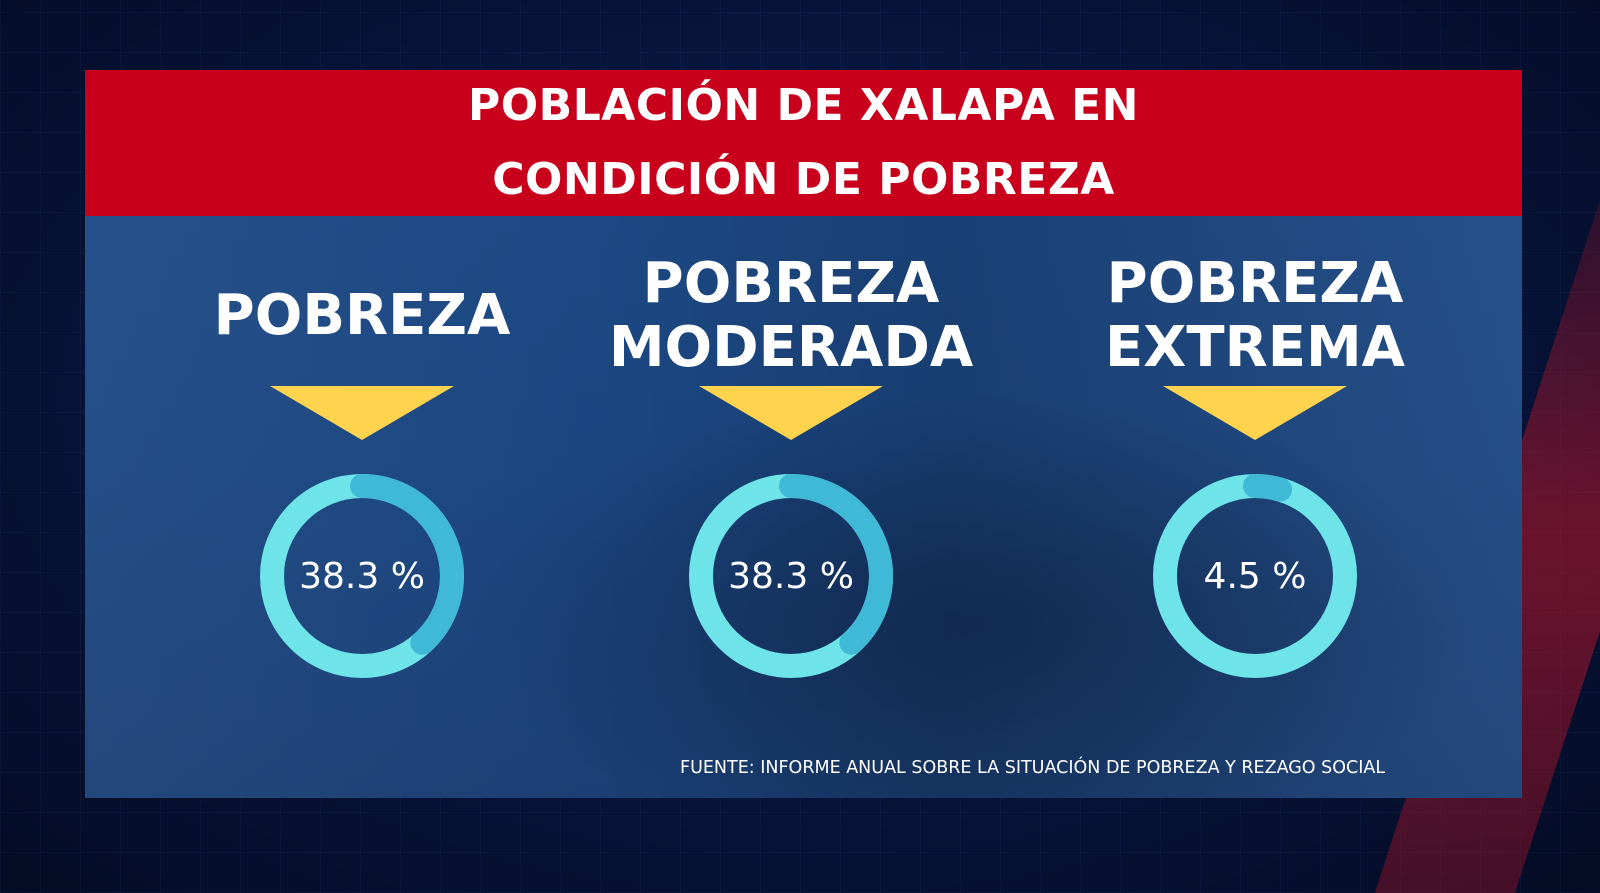 Image resolution: width=1600 pixels, height=893 pixels. I want to click on title-line-1: POBLACIÓN DE XALAPA EN, so click(803, 105).